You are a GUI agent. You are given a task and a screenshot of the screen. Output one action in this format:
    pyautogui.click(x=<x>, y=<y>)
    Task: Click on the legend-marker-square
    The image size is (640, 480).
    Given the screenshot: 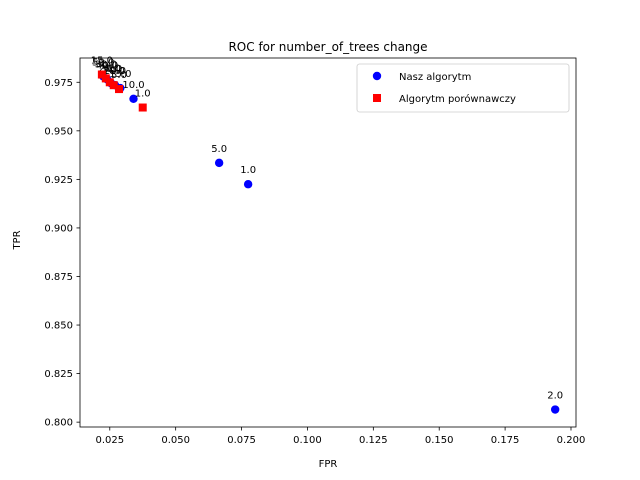 What is the action you would take?
    pyautogui.click(x=377, y=98)
    